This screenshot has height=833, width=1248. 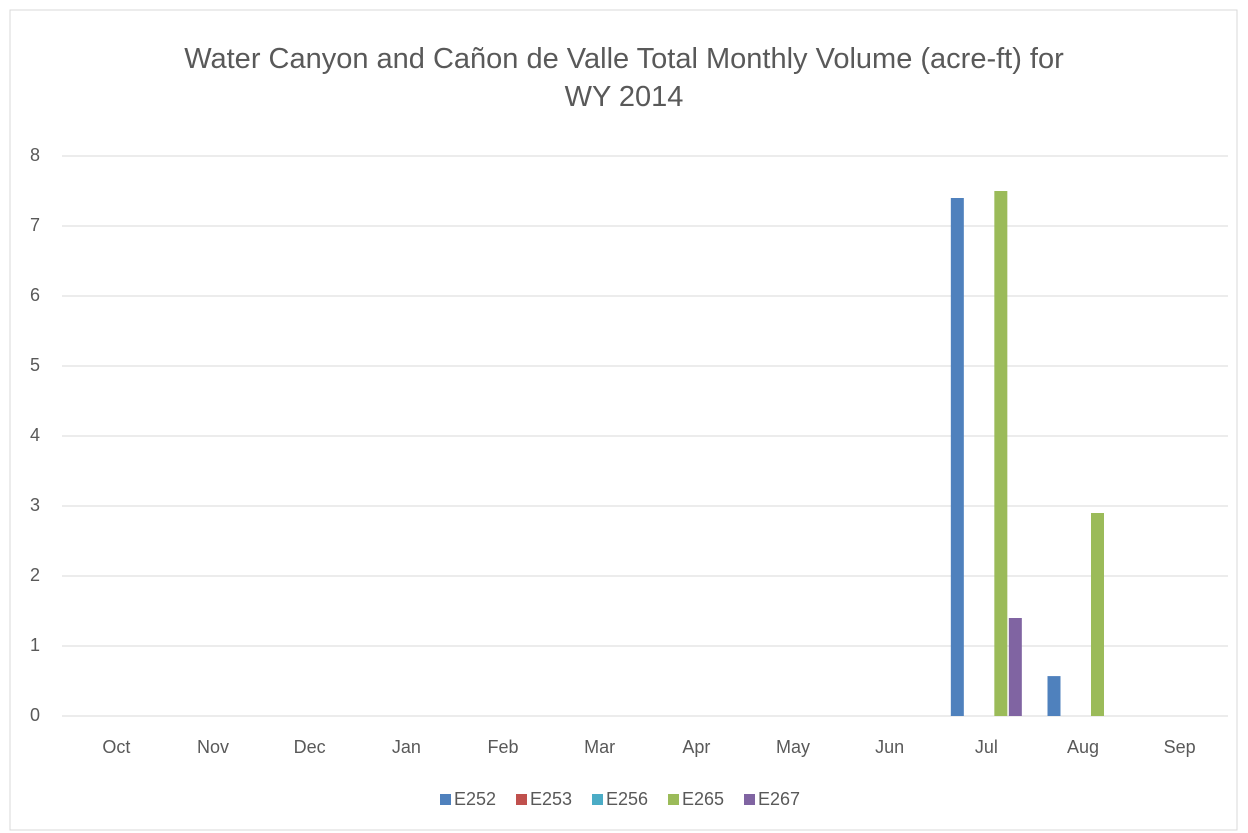 I want to click on y-tick-label: 2, so click(x=35, y=575).